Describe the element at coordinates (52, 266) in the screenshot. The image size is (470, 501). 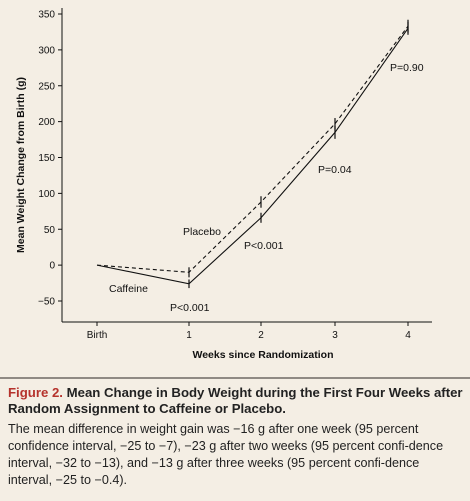
I see `y-tick-label: 0` at that location.